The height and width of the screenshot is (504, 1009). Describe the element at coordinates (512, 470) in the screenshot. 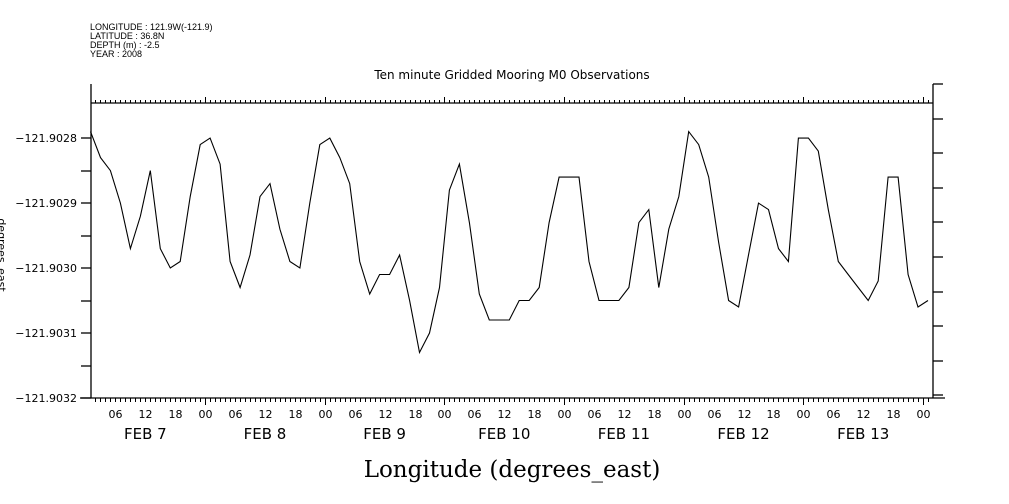

I see `x-axis-label: Longitude (degrees_east)` at that location.